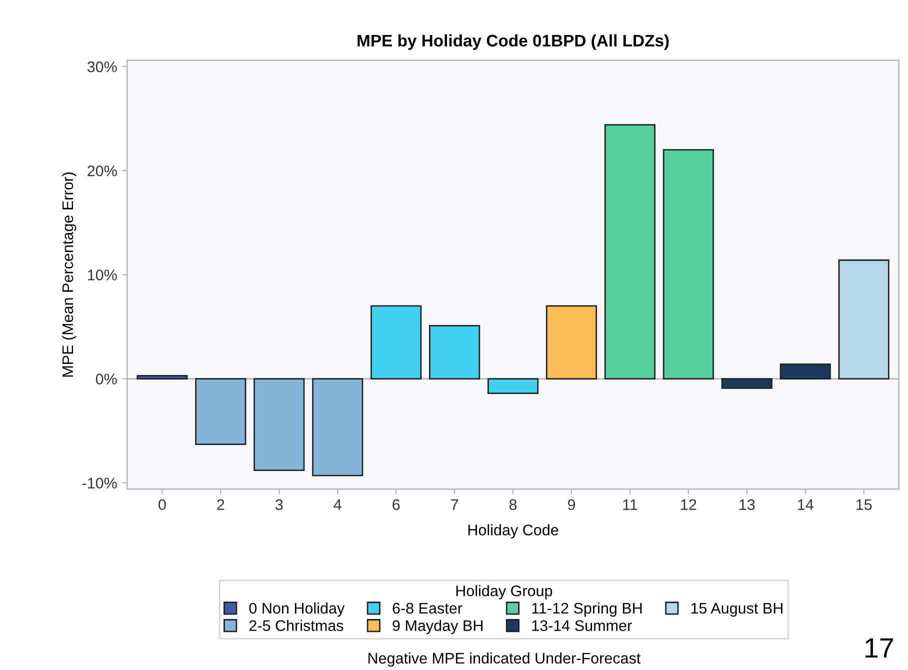 This screenshot has height=670, width=908. I want to click on legend-label: 15 August BH, so click(736, 610).